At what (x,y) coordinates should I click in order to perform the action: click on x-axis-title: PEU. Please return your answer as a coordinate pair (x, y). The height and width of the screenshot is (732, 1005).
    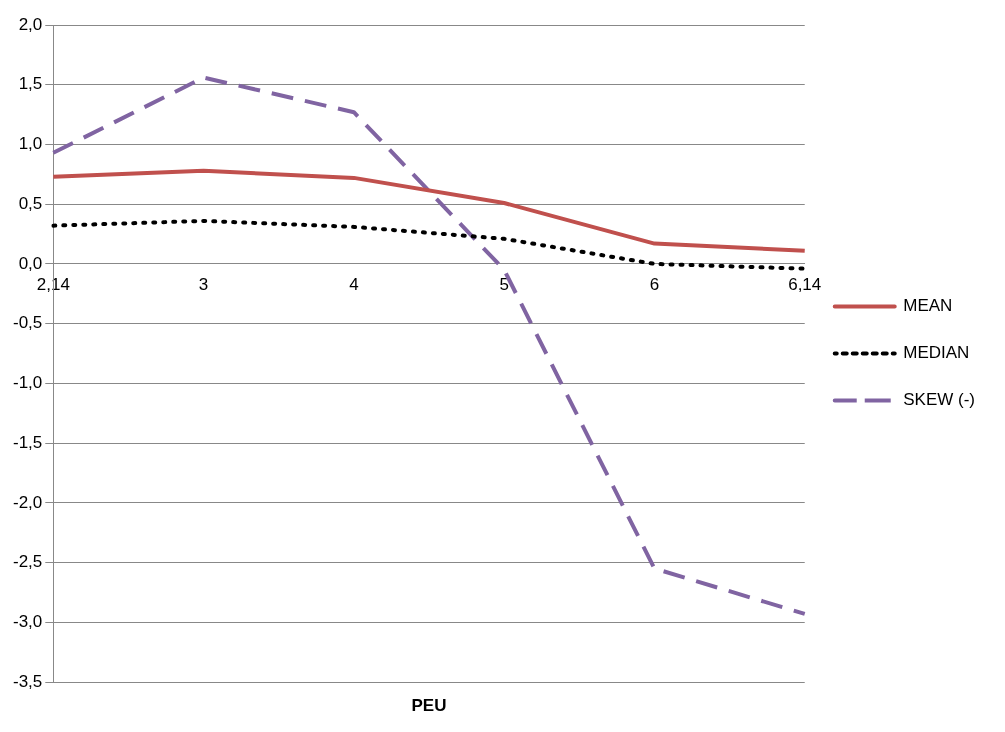
    Looking at the image, I should click on (429, 705).